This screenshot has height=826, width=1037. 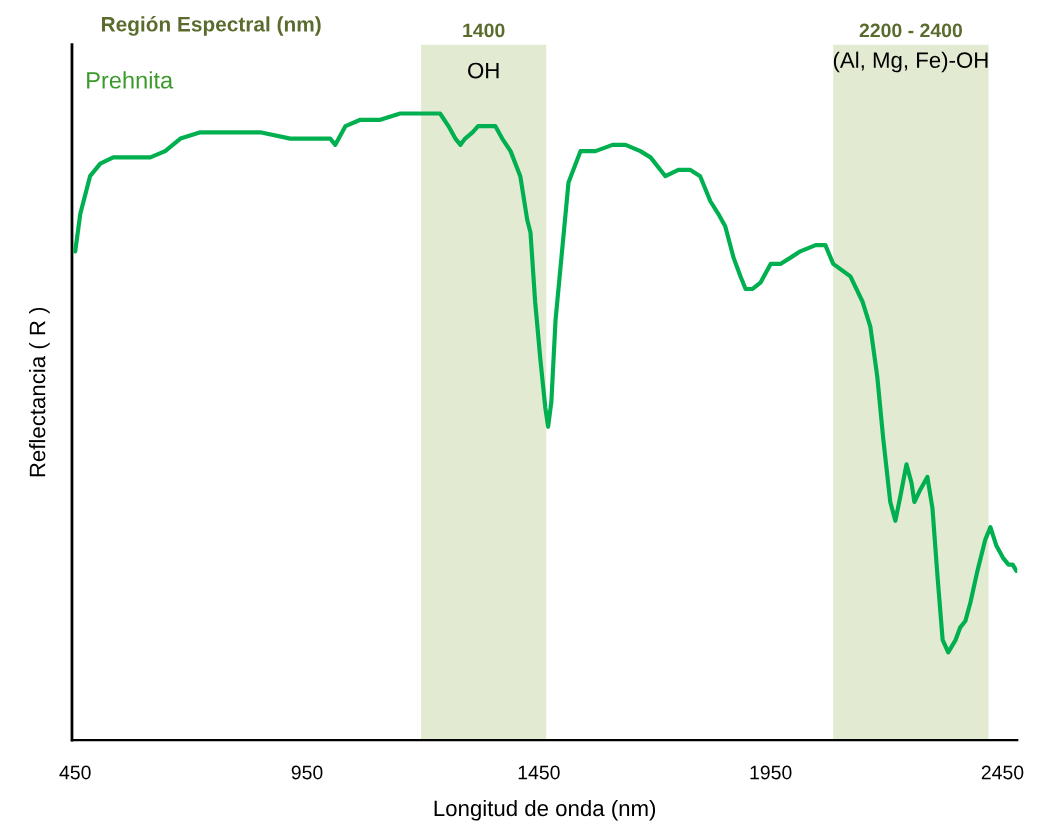 I want to click on text: OH, so click(x=483, y=70).